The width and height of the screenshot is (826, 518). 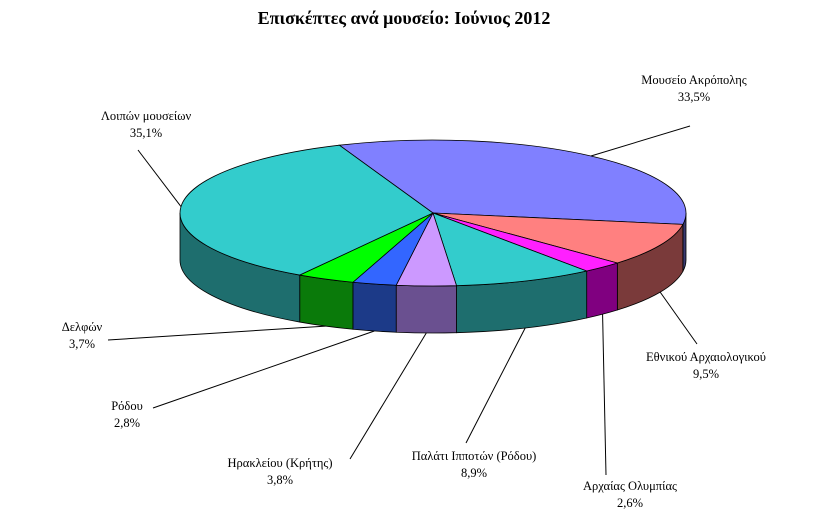 What do you see at coordinates (706, 357) in the screenshot?
I see `slice-name-label-1: Εθνικού Αρχαιολογικού` at bounding box center [706, 357].